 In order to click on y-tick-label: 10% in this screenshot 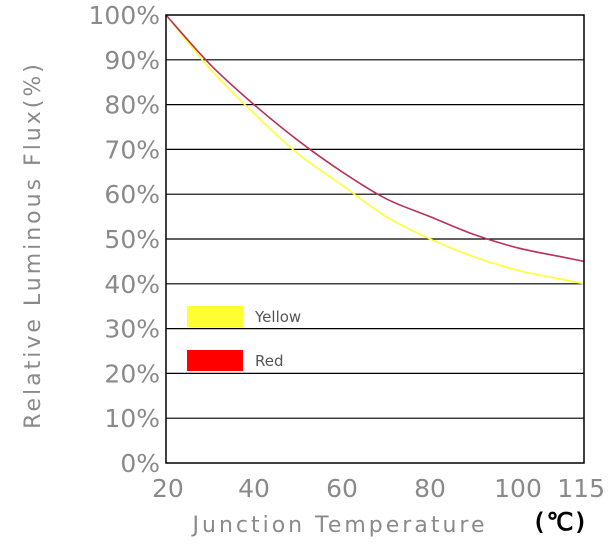, I will do `click(132, 418)`.